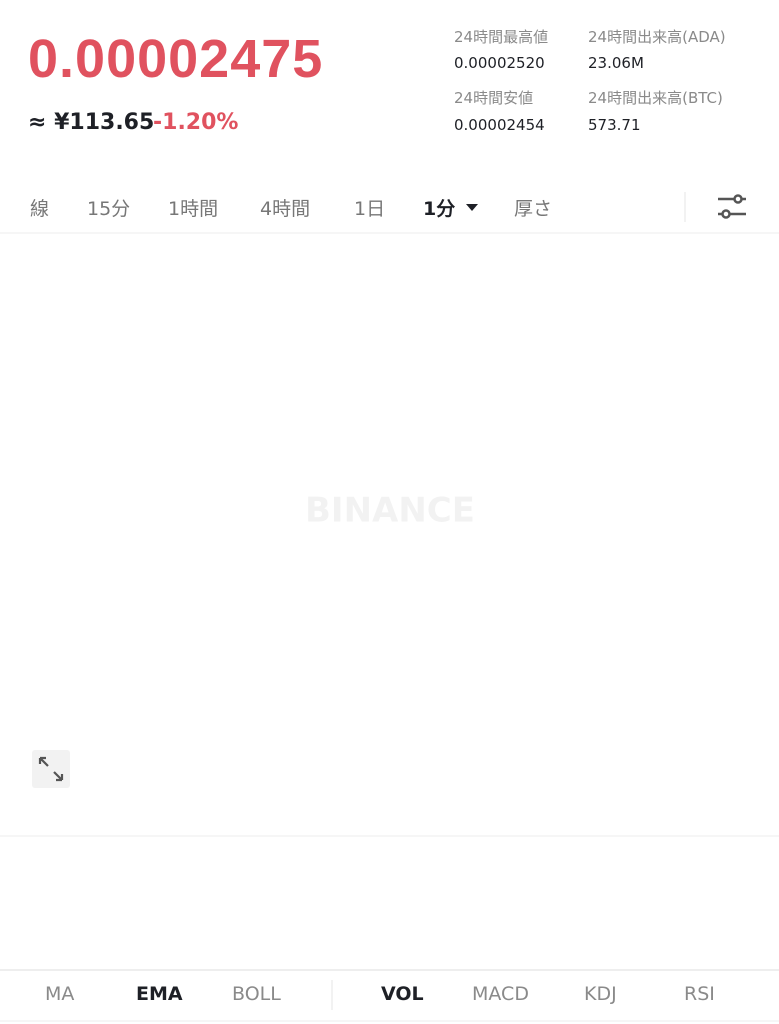 The width and height of the screenshot is (779, 1024). What do you see at coordinates (616, 63) in the screenshot?
I see `stat-value: 23.06M` at bounding box center [616, 63].